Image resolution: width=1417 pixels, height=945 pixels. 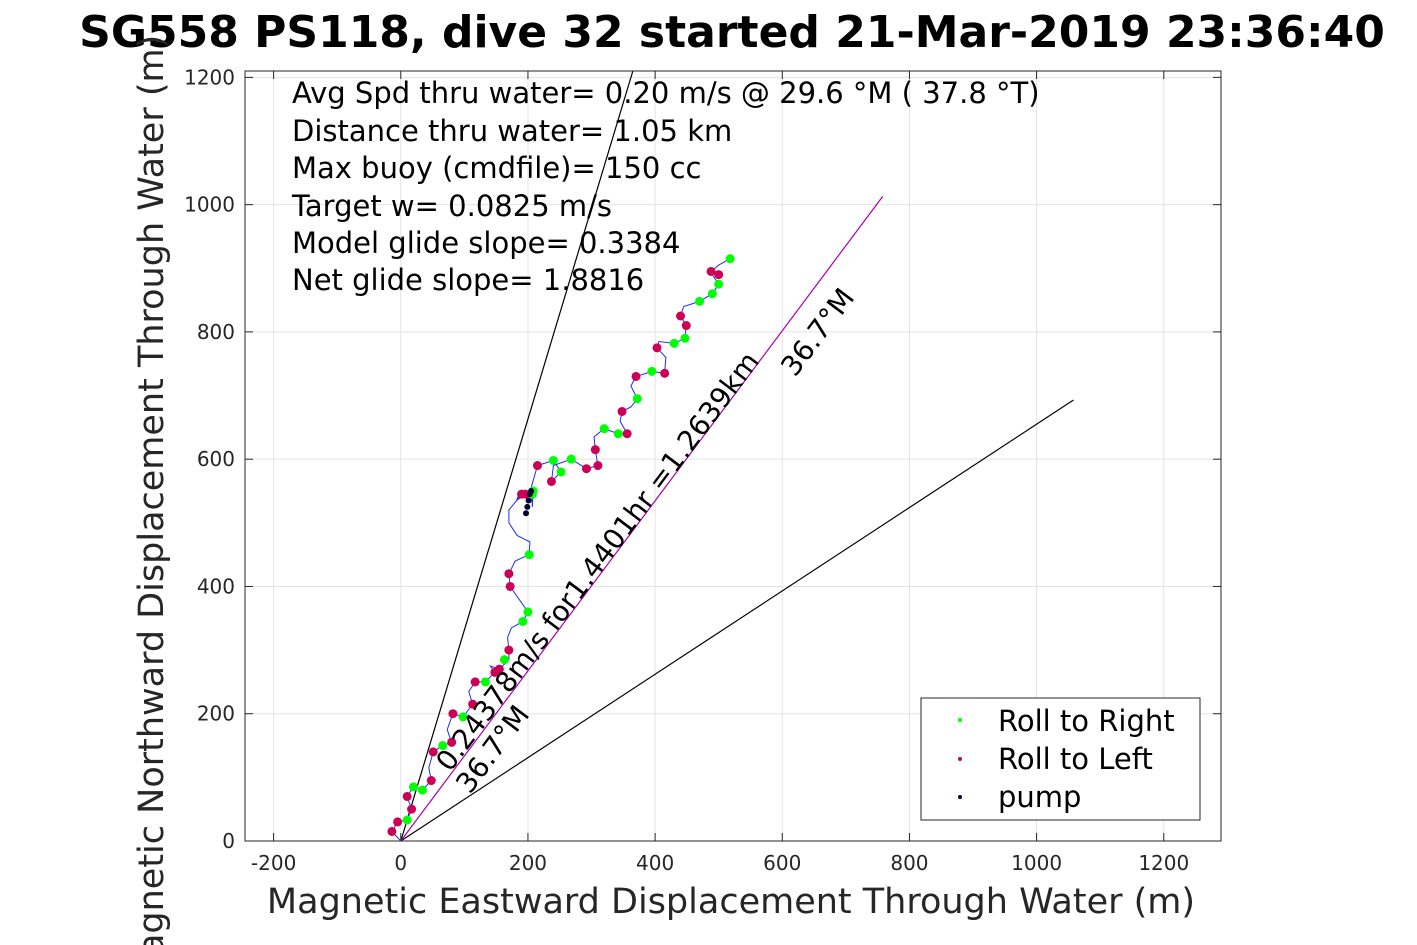 What do you see at coordinates (1039, 797) in the screenshot?
I see `legend-label-pump: pump` at bounding box center [1039, 797].